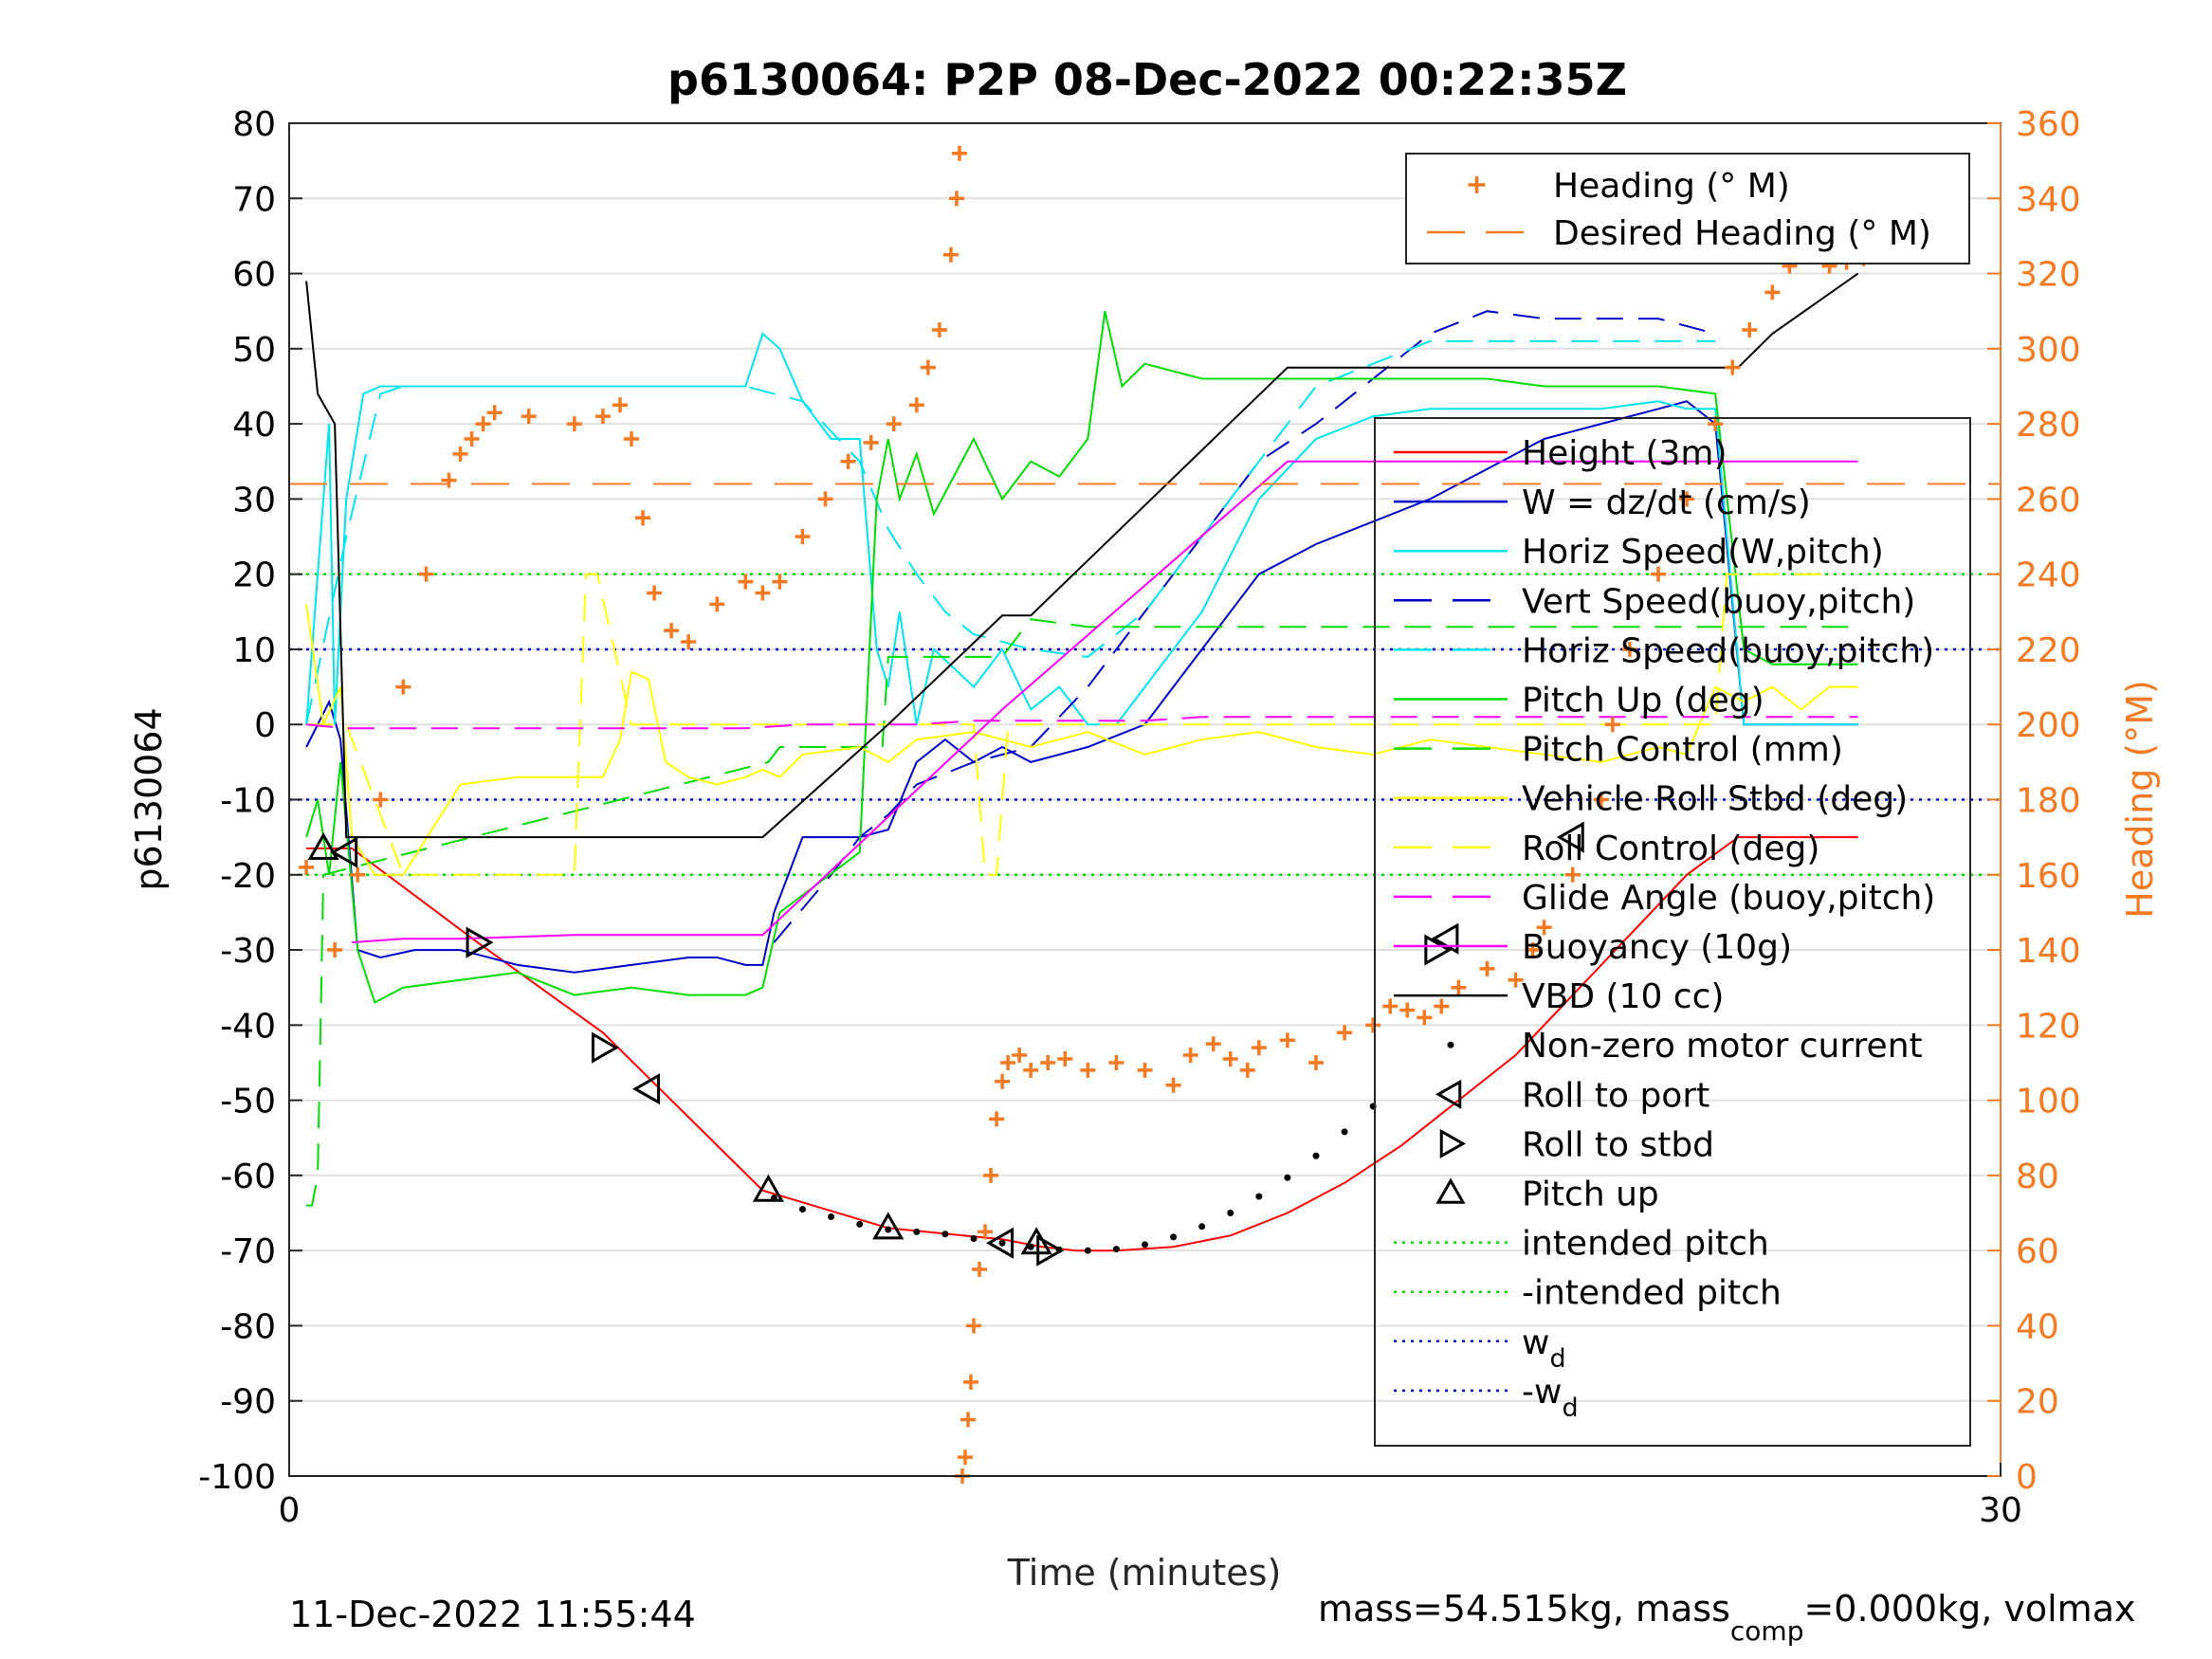  Describe the element at coordinates (768, 1188) in the screenshot. I see `pitch-up-marker` at that location.